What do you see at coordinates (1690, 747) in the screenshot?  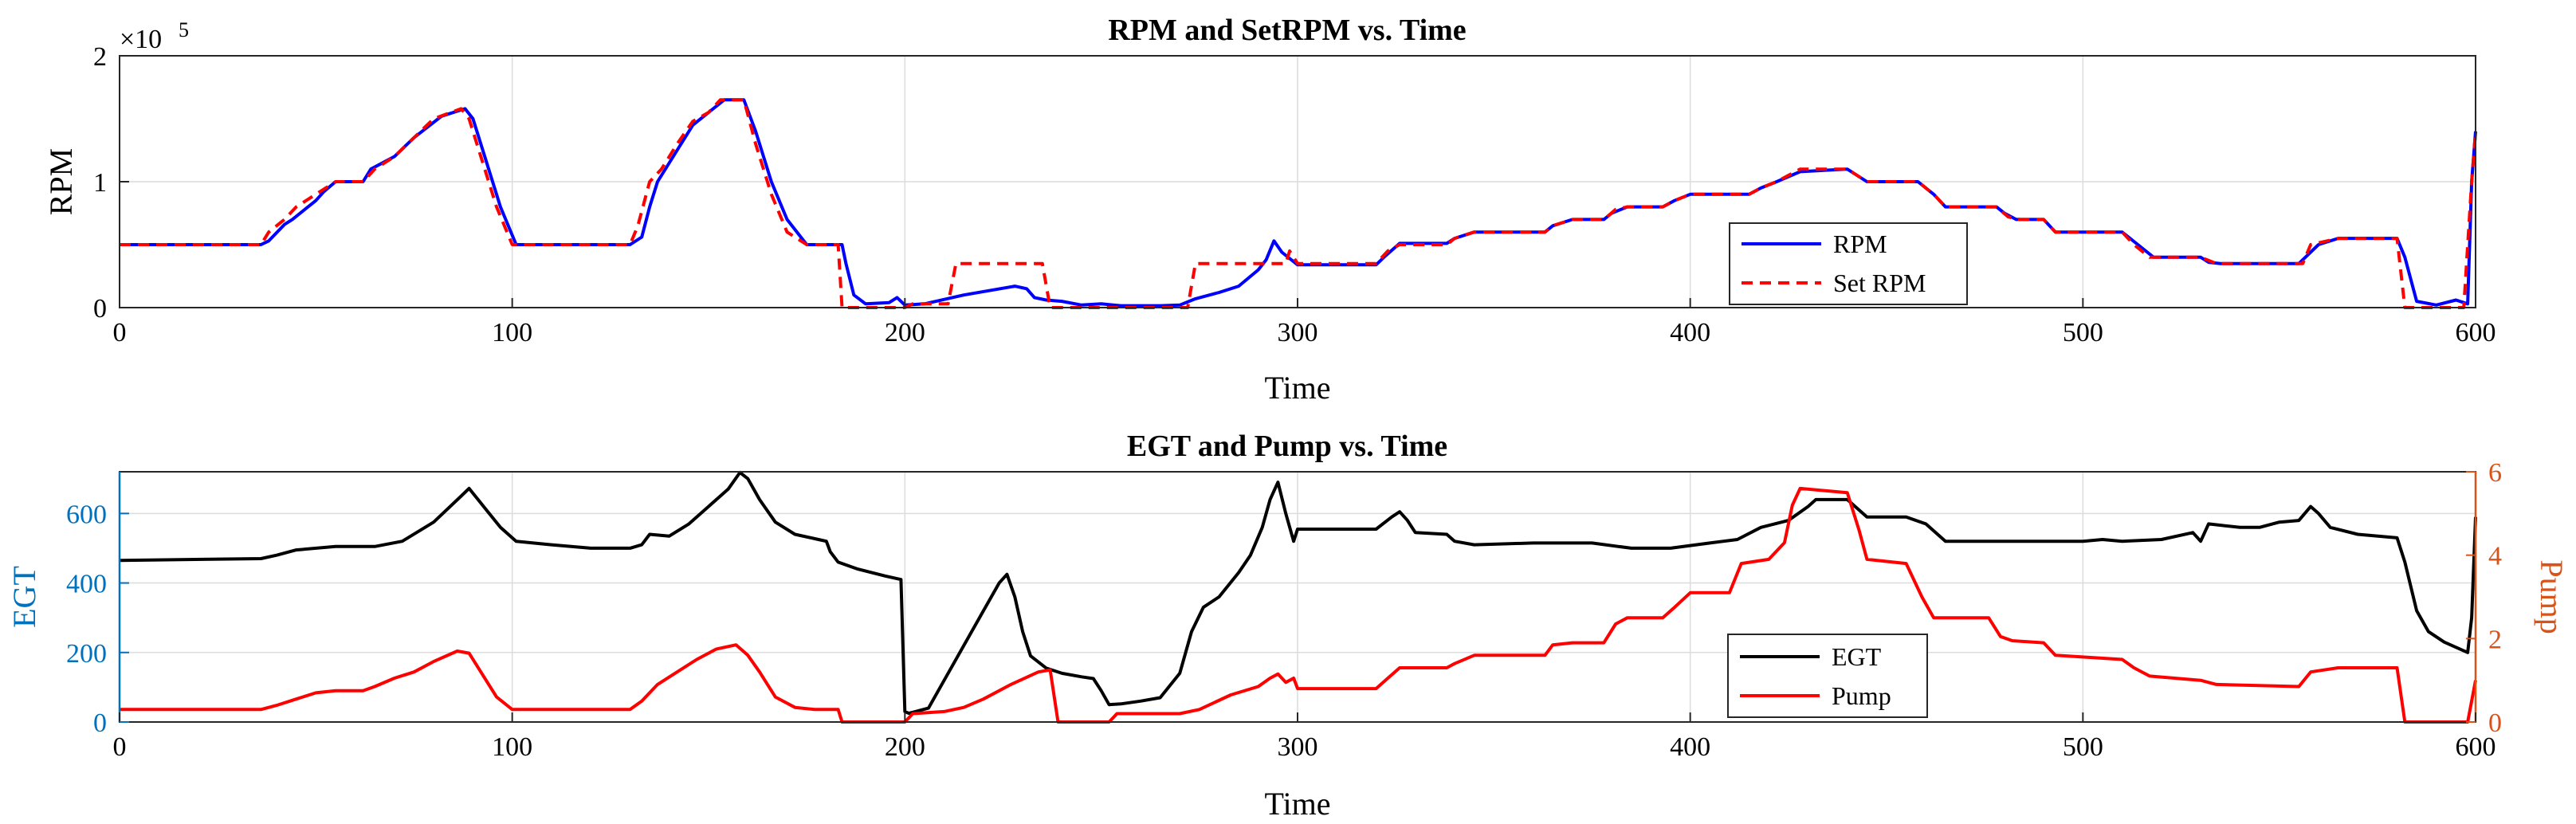 I see `egt-x-tick-label: 400` at bounding box center [1690, 747].